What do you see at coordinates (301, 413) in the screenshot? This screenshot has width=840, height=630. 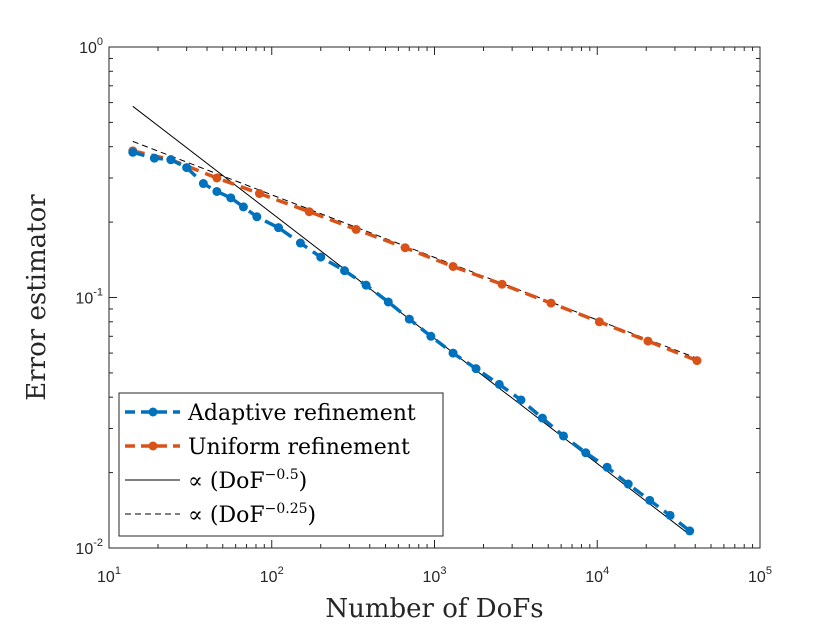 I see `legend-label: Adaptive refinement` at bounding box center [301, 413].